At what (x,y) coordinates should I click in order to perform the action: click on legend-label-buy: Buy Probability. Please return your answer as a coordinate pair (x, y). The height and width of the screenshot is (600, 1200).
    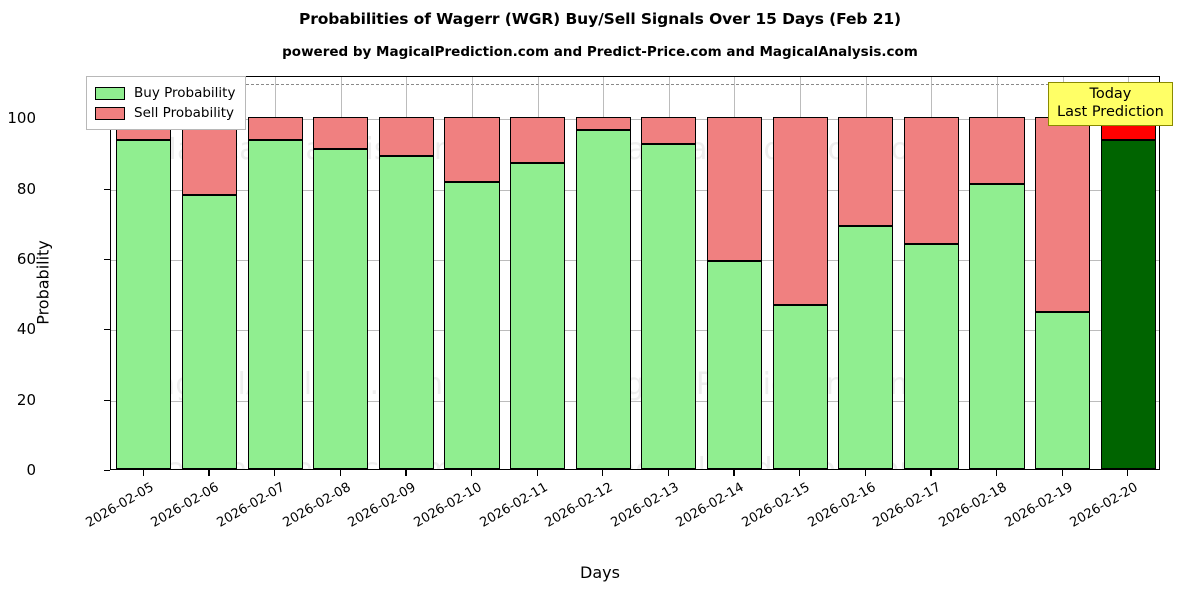
    Looking at the image, I should click on (185, 93).